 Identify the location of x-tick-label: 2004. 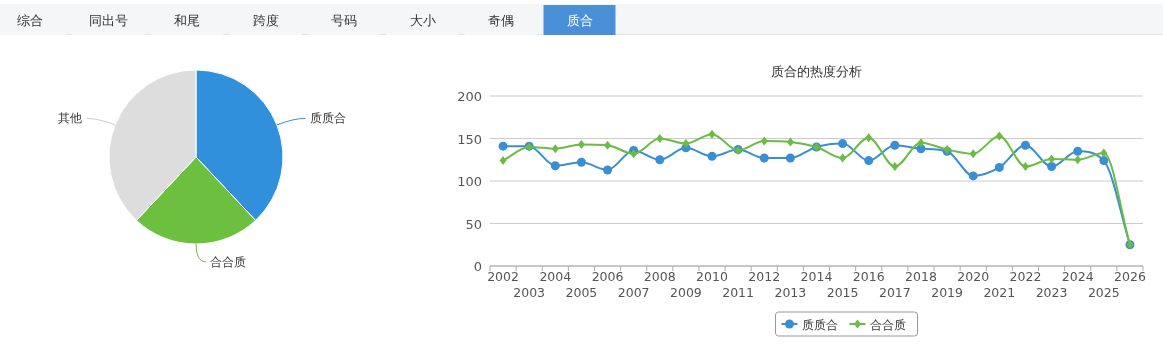
(555, 276).